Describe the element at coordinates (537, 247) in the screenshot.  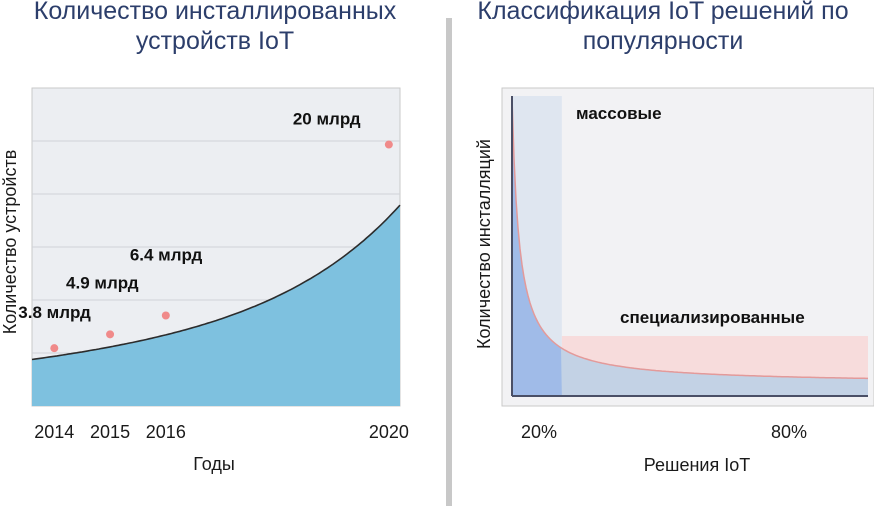
I see `head-fill` at that location.